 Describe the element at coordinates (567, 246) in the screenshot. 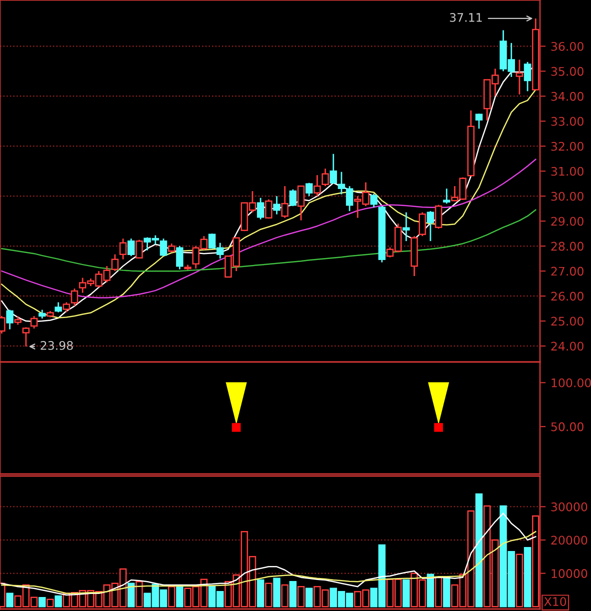

I see `y-tick-label: 28.00` at that location.